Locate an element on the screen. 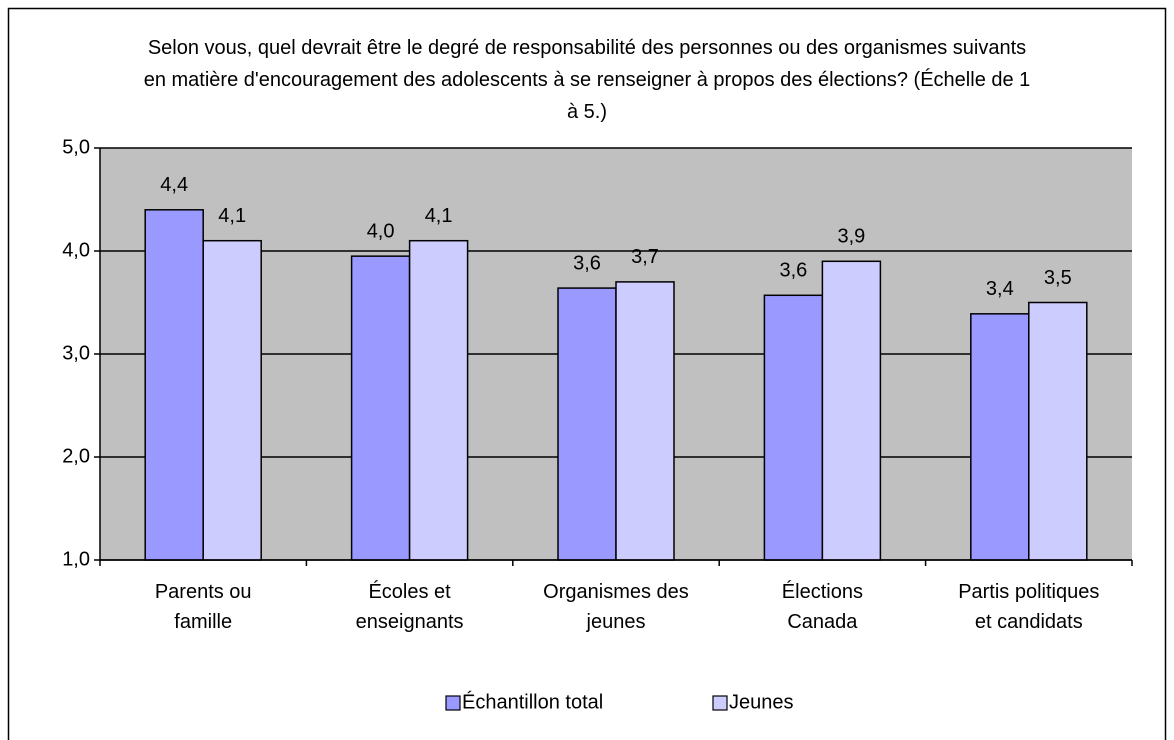 The width and height of the screenshot is (1174, 740). value-label: 4,0 is located at coordinates (381, 231).